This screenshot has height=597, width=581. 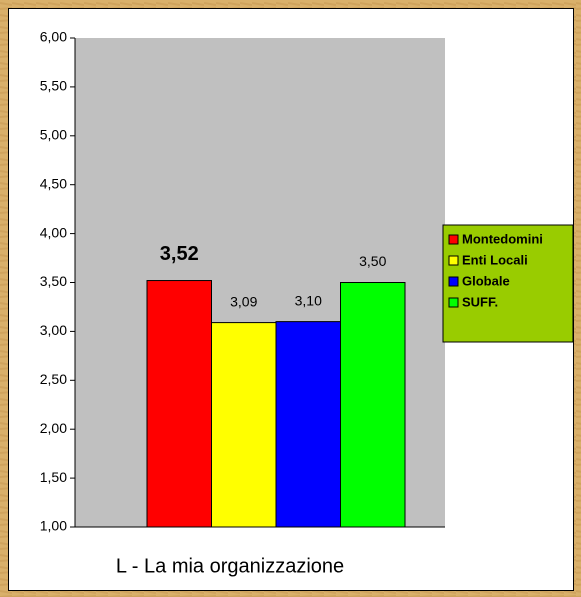 What do you see at coordinates (502, 238) in the screenshot?
I see `legend-label: Montedomini` at bounding box center [502, 238].